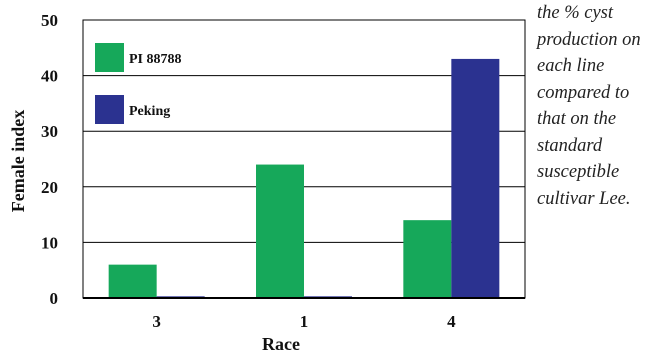 The image size is (670, 356). Describe the element at coordinates (49, 76) in the screenshot. I see `y-tick-label-40: 40` at that location.